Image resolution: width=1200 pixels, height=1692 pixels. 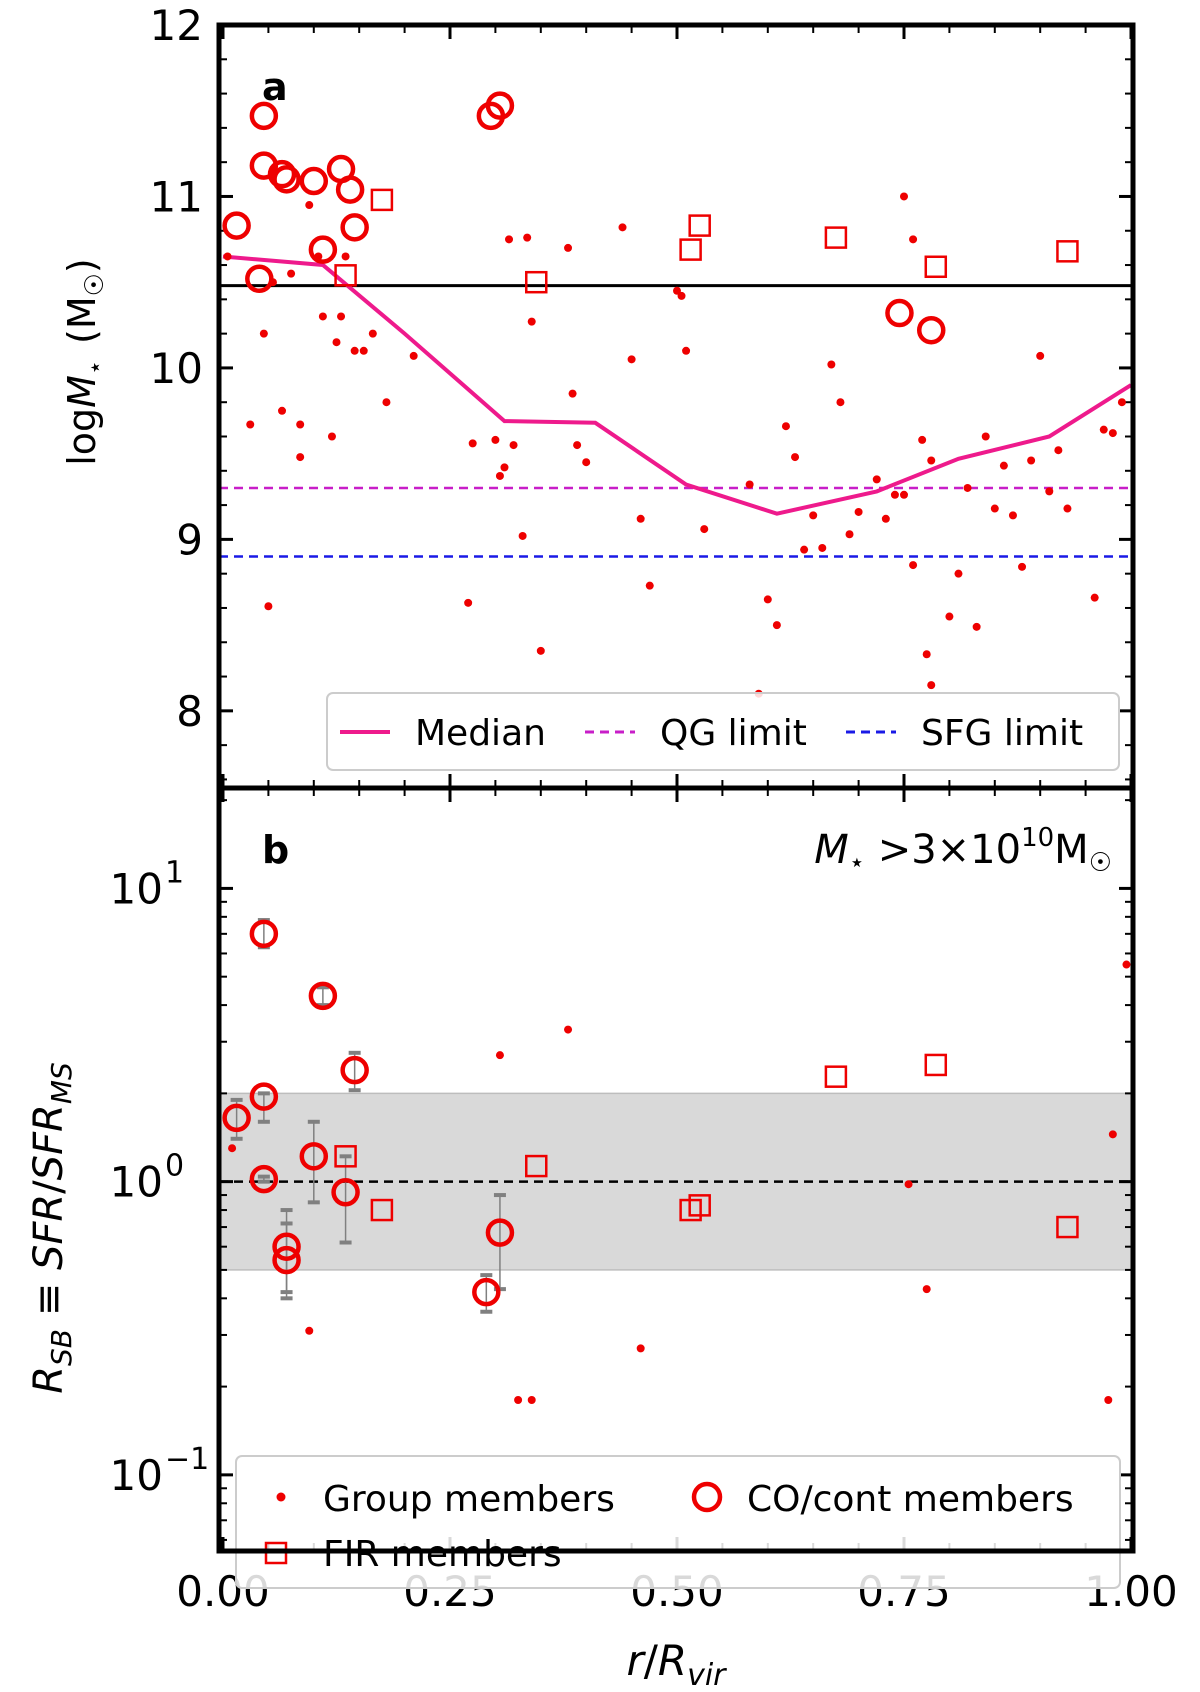 What do you see at coordinates (174, 1166) in the screenshot?
I see `y-tick-label-b-exponent: 0` at bounding box center [174, 1166].